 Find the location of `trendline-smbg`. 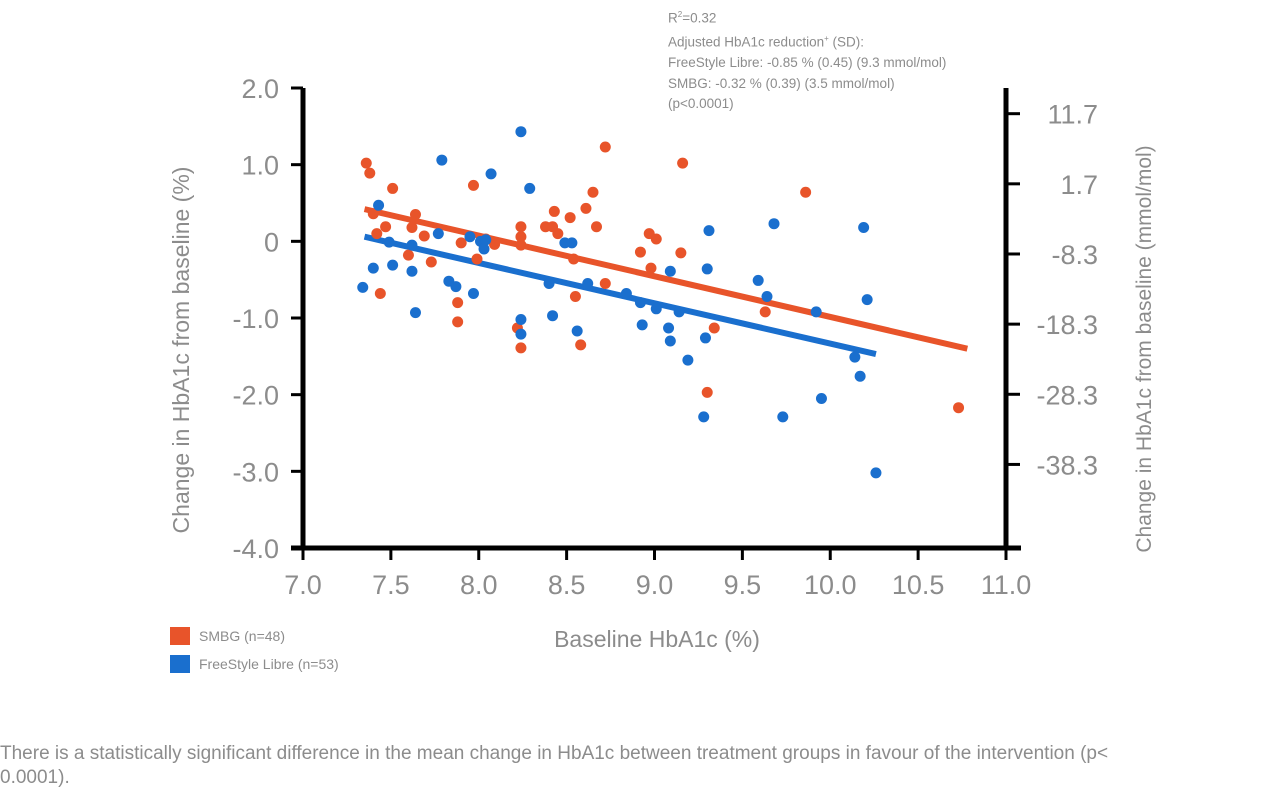

trendline-smbg is located at coordinates (666, 279).